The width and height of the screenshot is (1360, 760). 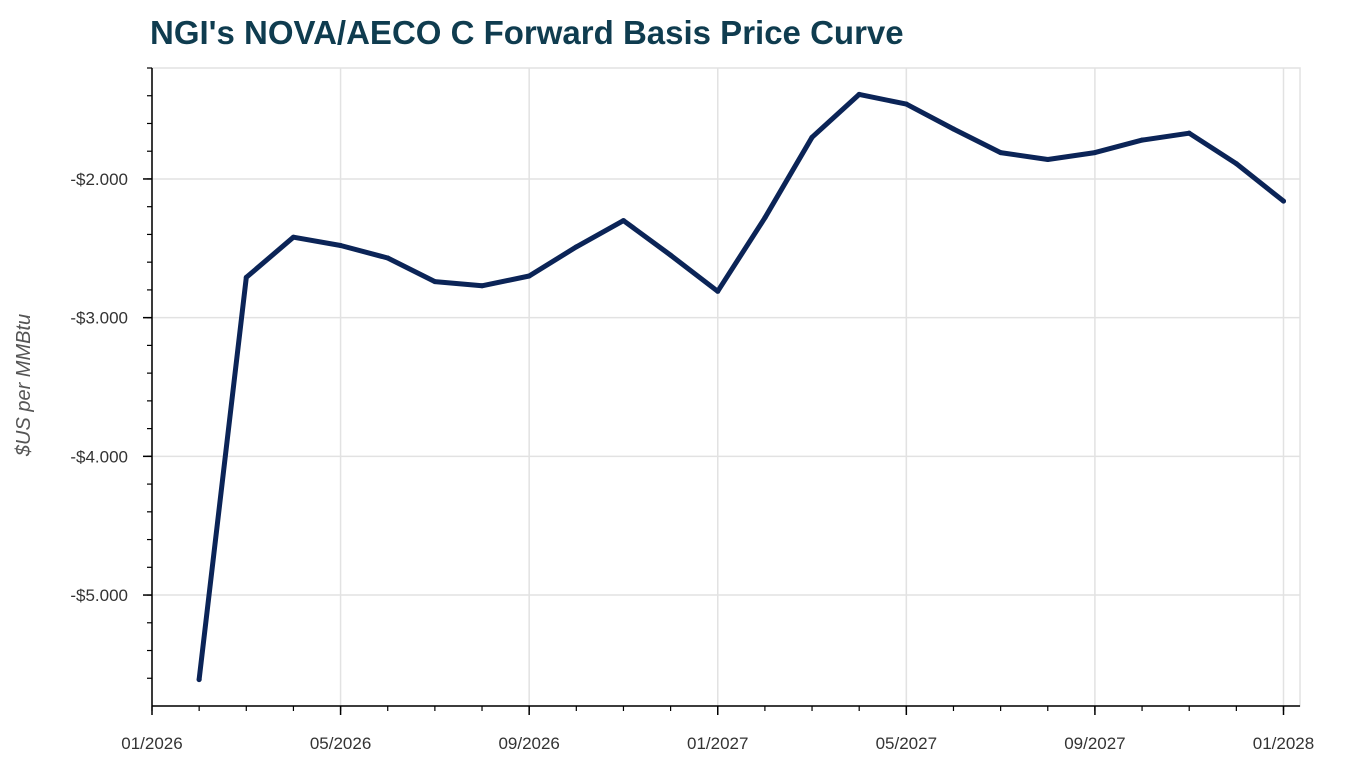 I want to click on y-tick-label: -$5.000, so click(x=99, y=595).